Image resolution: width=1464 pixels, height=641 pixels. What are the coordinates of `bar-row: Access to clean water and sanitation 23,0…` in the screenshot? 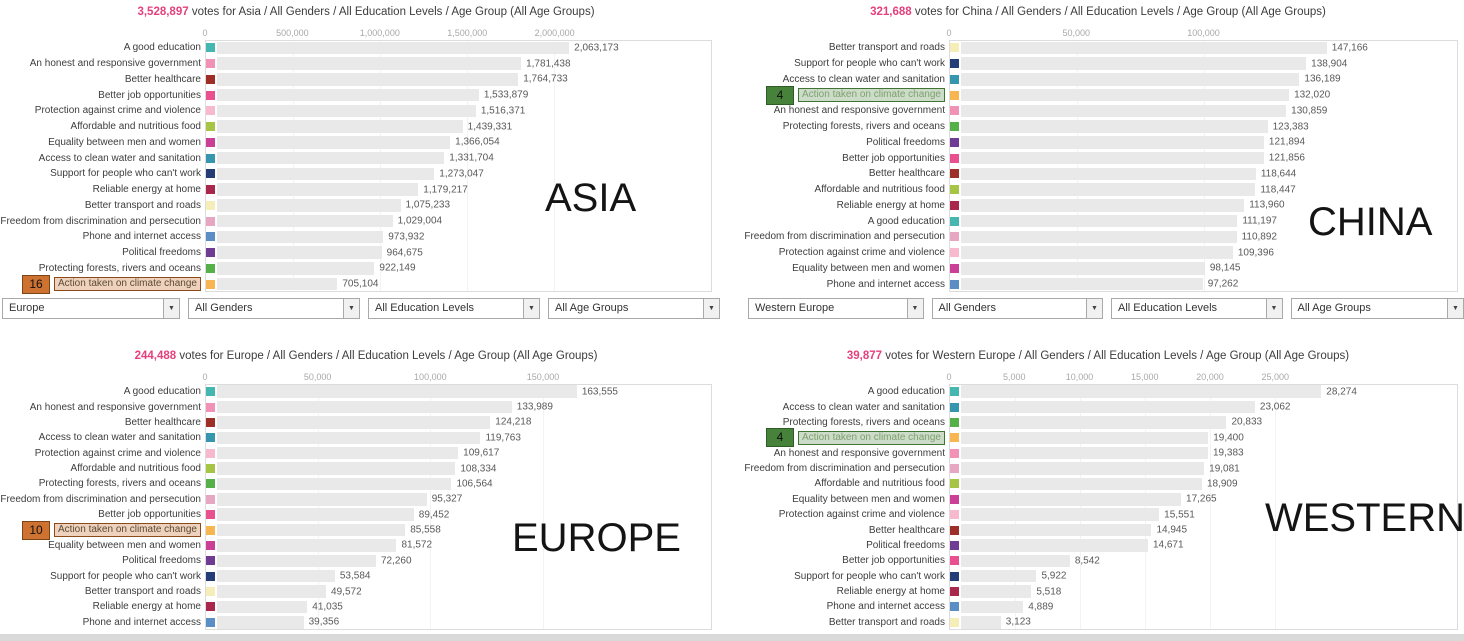 It's located at (1102, 406).